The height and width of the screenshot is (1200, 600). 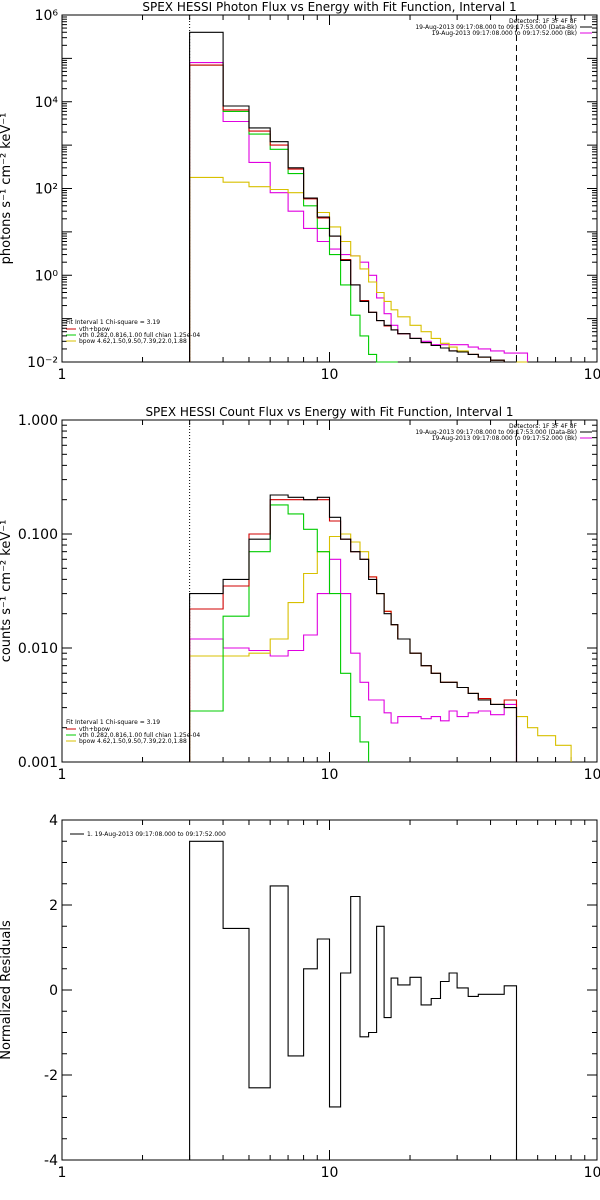 What do you see at coordinates (47, 103) in the screenshot?
I see `y-tick-label: 10⁴` at bounding box center [47, 103].